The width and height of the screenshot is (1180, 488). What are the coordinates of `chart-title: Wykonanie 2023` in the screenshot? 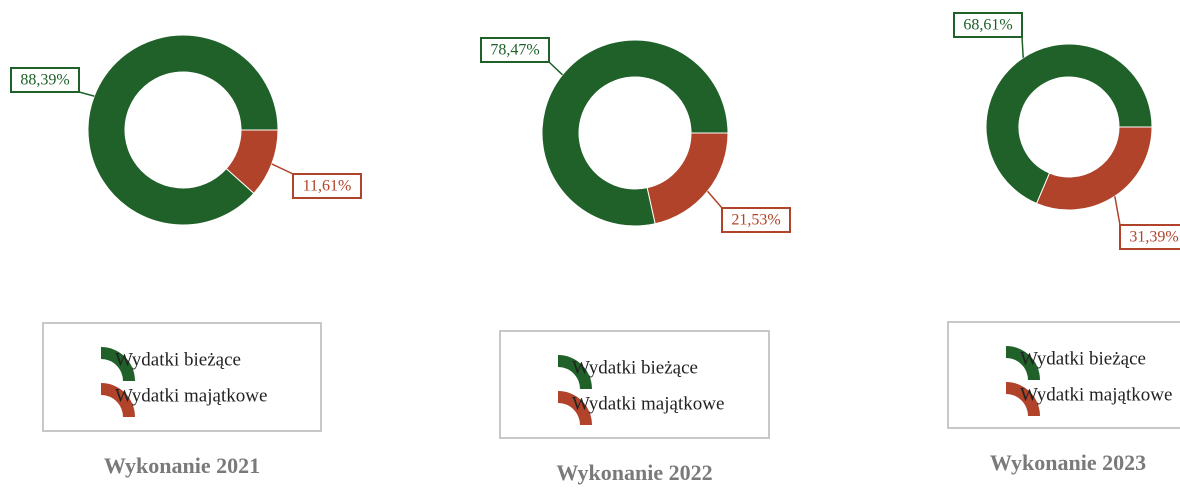 It's located at (1068, 462).